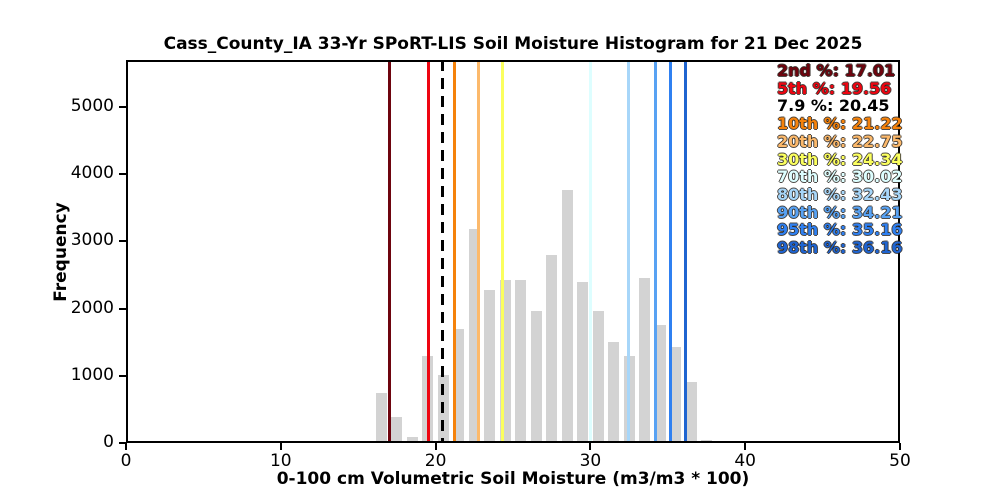 This screenshot has height=500, width=1000. Describe the element at coordinates (840, 141) in the screenshot. I see `legend-entry-20th: 20th %: 22.75` at that location.